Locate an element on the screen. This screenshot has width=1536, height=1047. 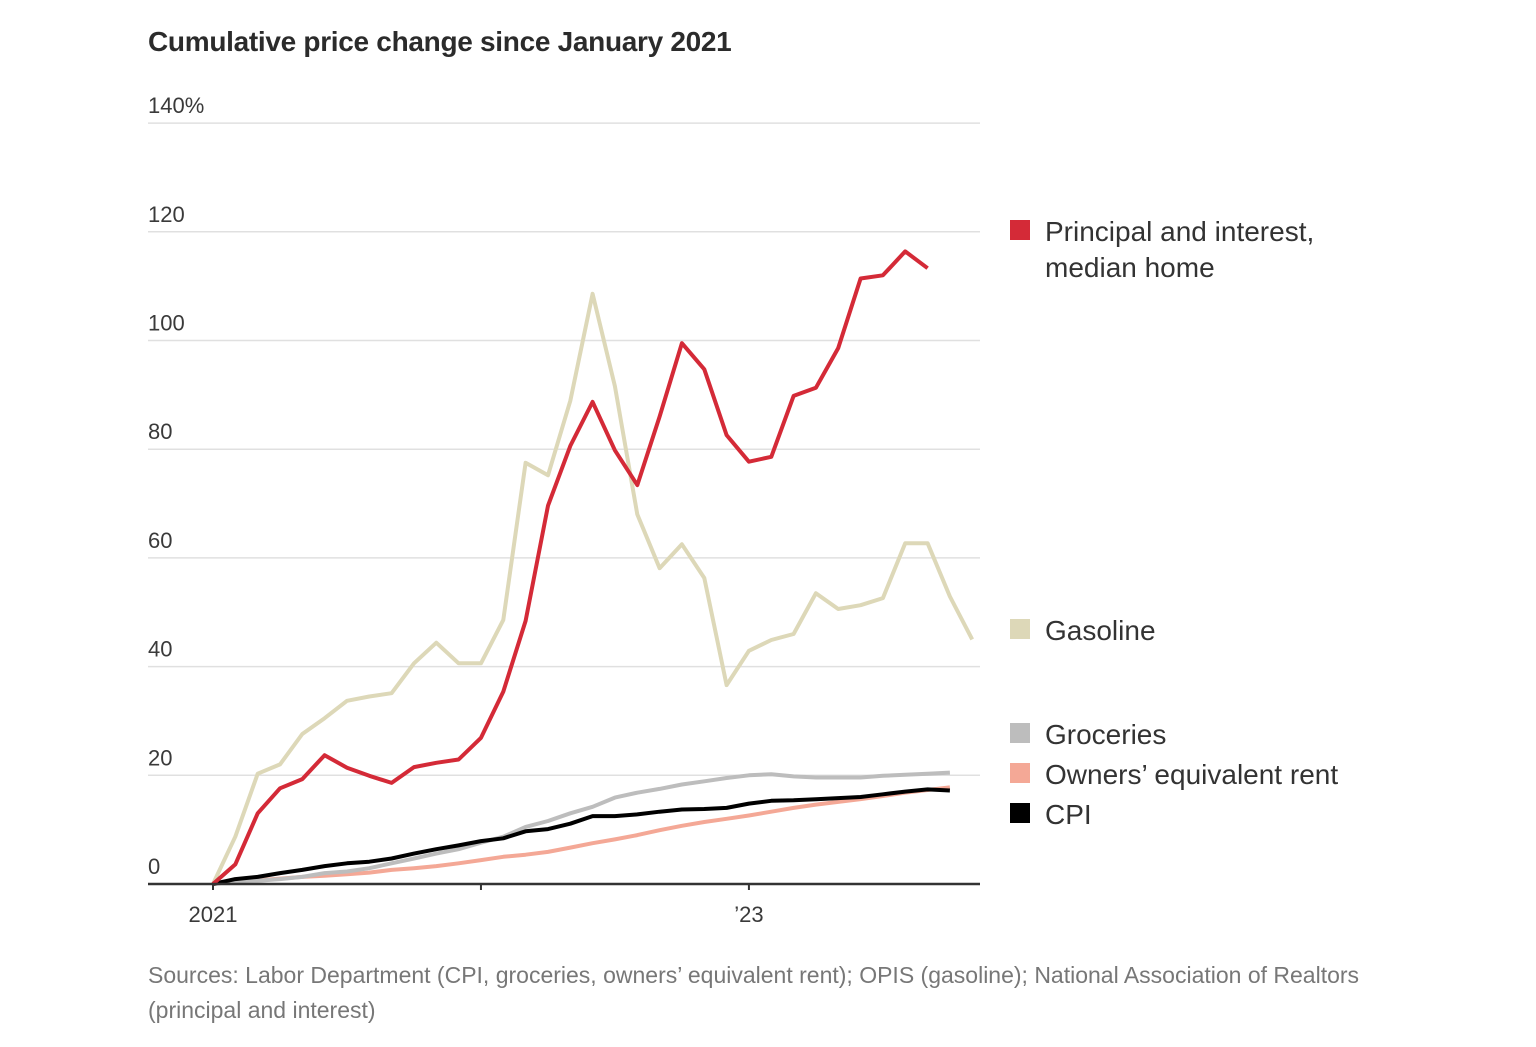
x-tick-label: 2021 is located at coordinates (213, 914).